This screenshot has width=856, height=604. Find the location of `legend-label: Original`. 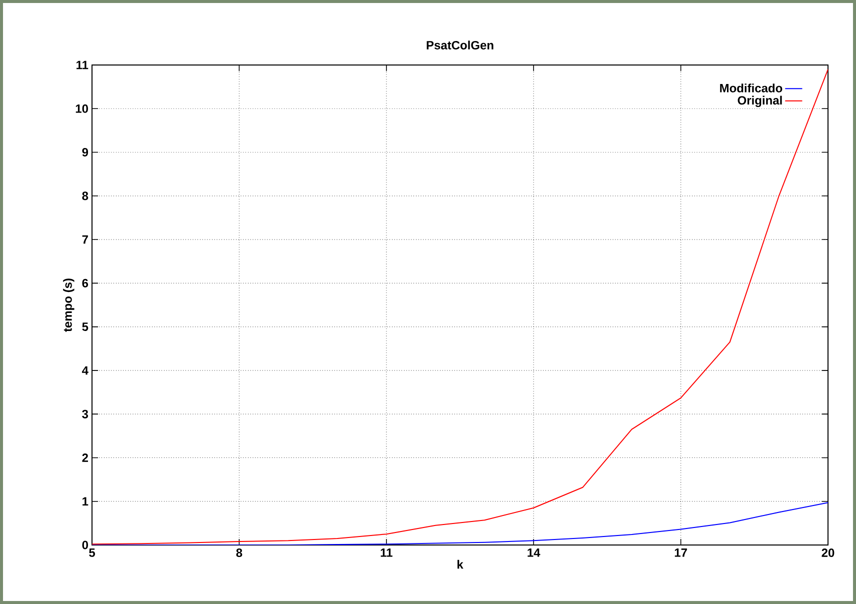

legend-label: Original is located at coordinates (760, 102).